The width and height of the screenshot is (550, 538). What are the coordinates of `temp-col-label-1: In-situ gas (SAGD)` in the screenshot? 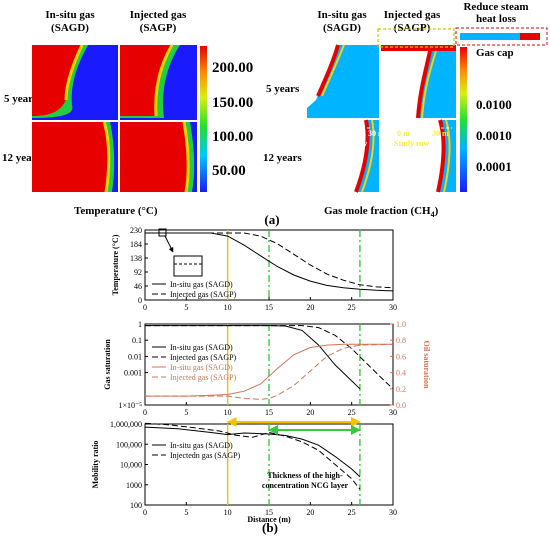 It's located at (70, 21).